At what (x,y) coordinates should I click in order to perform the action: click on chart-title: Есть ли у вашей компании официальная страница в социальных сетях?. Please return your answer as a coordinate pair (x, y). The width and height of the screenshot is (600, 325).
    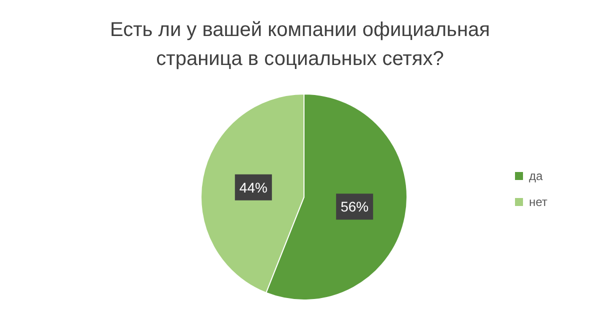
    Looking at the image, I should click on (300, 44).